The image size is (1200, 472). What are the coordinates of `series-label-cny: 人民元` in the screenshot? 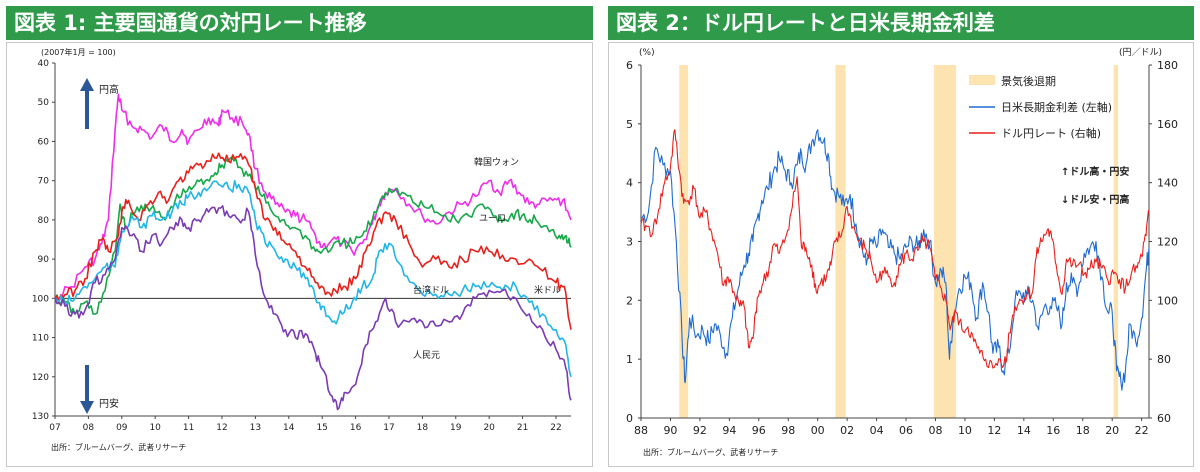 It's located at (426, 355).